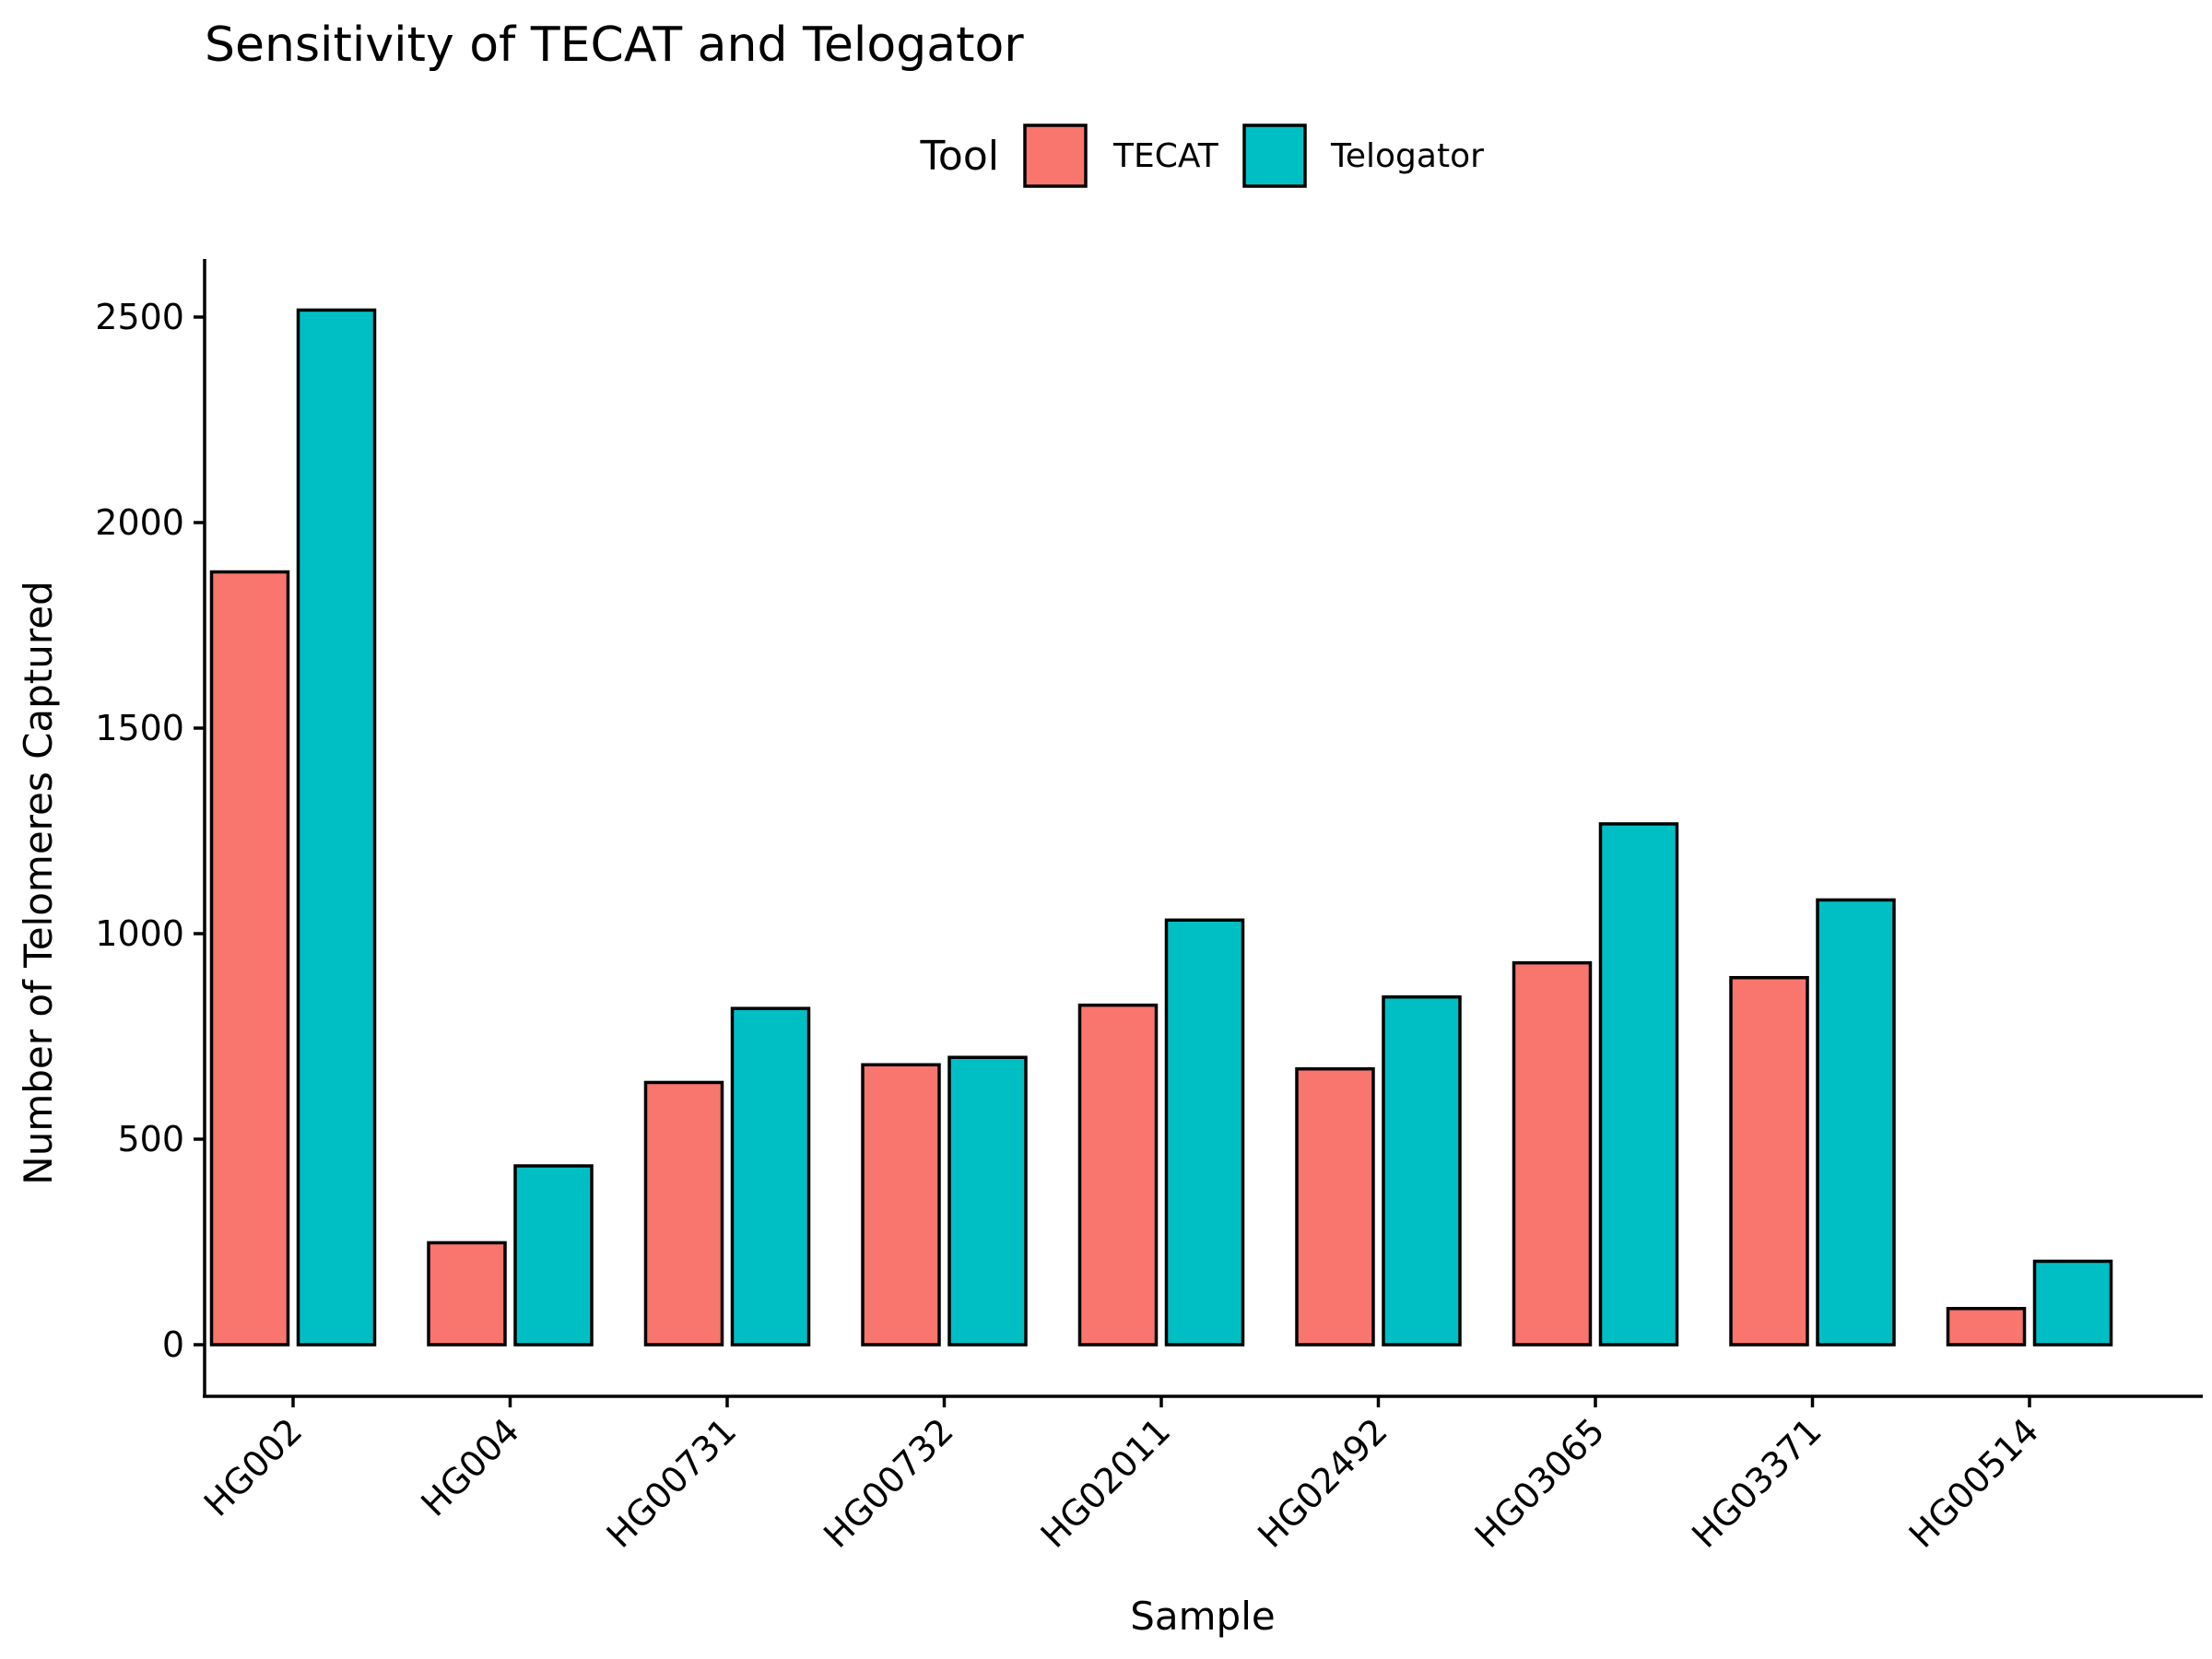 This screenshot has width=2212, height=1659. Describe the element at coordinates (139, 933) in the screenshot. I see `y-tick-label: 1000` at that location.